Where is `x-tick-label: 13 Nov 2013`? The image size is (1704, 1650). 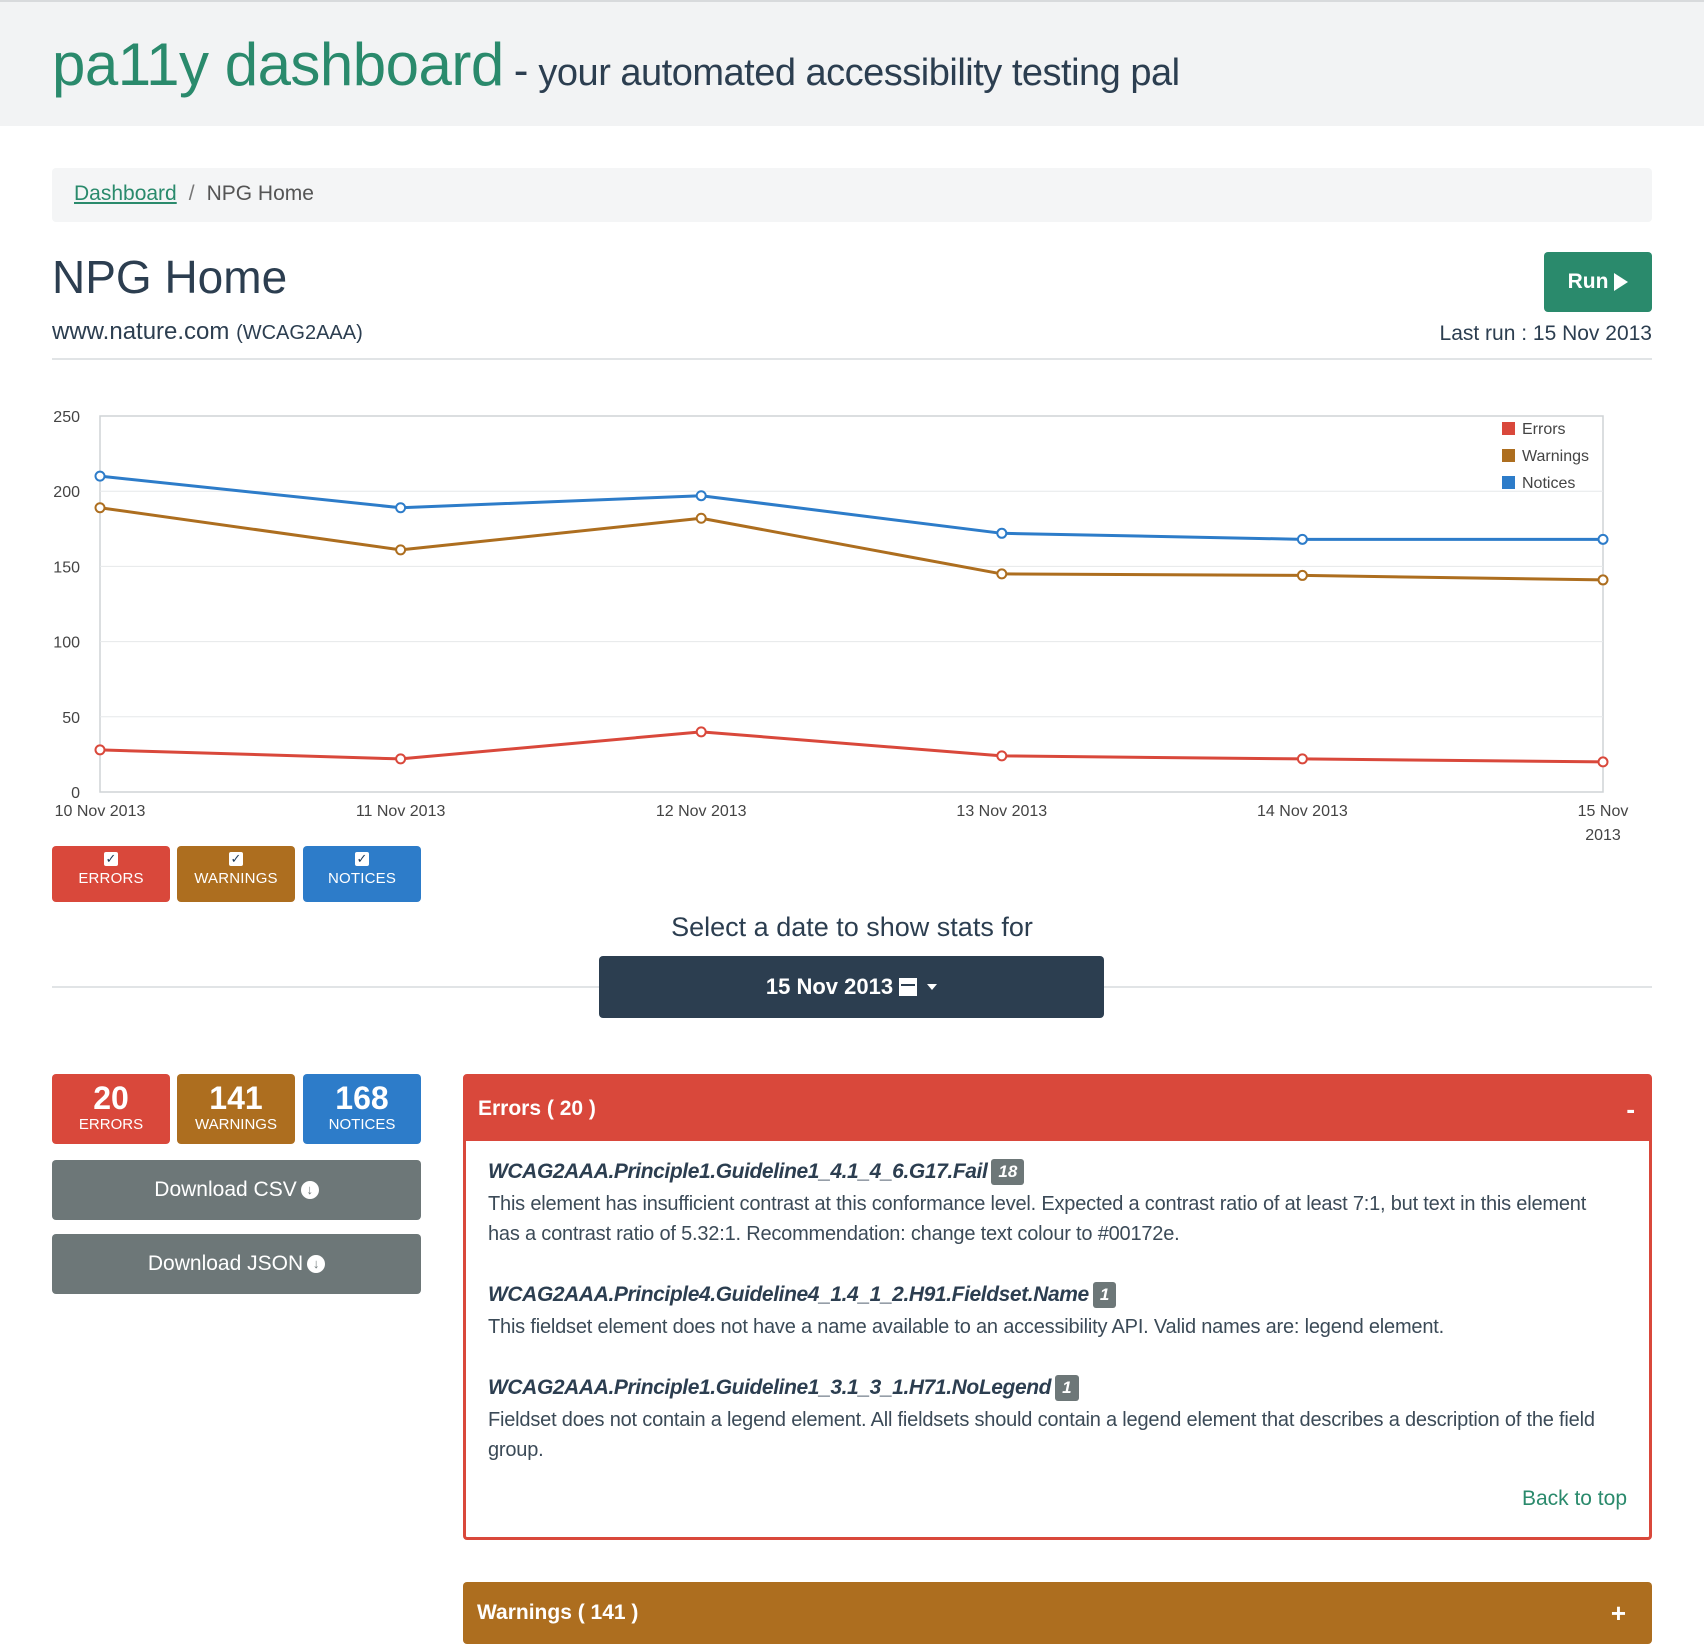 x-tick-label: 13 Nov 2013 is located at coordinates (1001, 811).